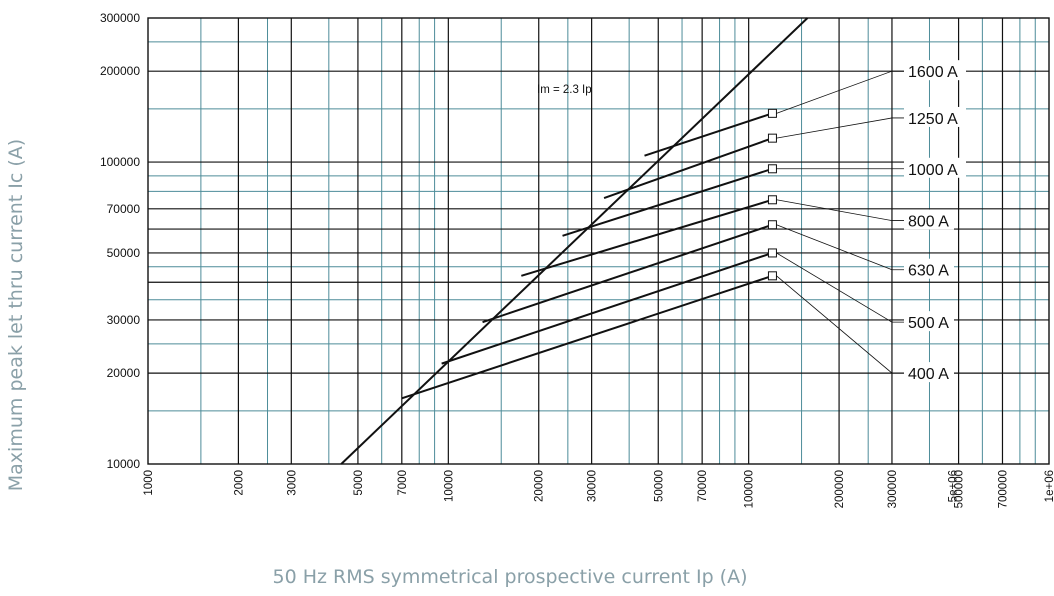 This screenshot has width=1054, height=596. Describe the element at coordinates (540, 486) in the screenshot. I see `x-tick-label: 20000` at that location.